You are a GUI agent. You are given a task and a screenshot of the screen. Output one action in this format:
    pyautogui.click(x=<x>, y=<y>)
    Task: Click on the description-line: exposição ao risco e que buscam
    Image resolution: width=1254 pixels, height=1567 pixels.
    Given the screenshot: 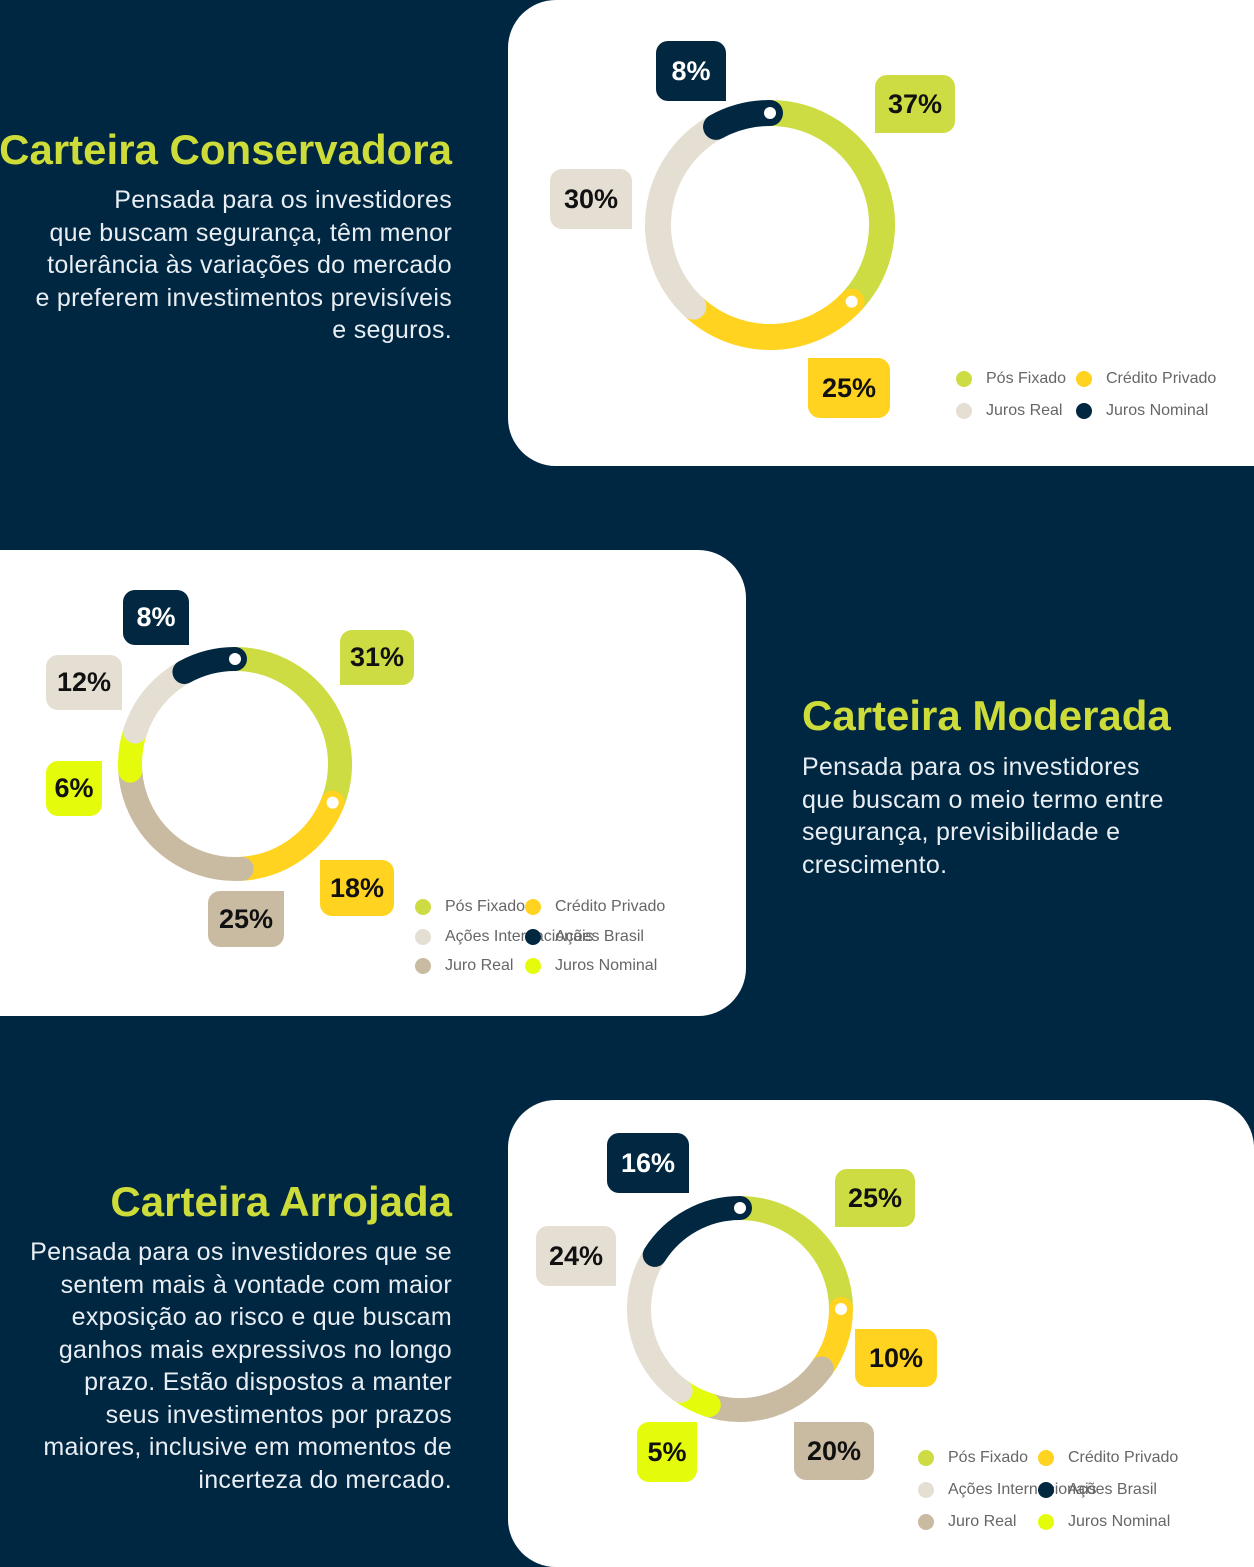 What is the action you would take?
    pyautogui.click(x=261, y=1317)
    